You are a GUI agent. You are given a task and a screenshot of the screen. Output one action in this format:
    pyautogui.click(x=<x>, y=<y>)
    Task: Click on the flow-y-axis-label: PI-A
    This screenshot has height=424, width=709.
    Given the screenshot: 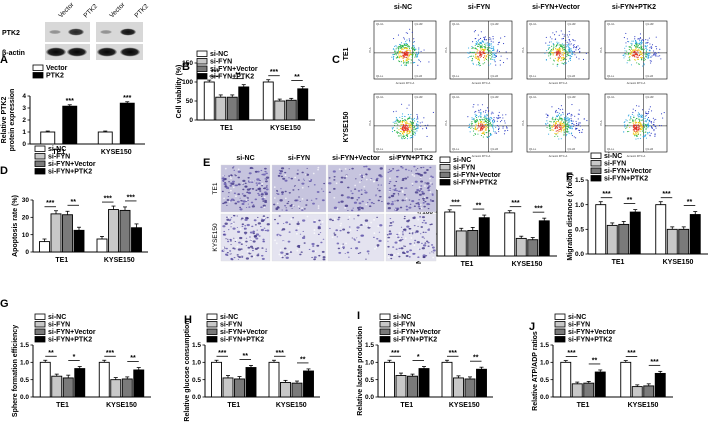 What is the action you would take?
    pyautogui.click(x=370, y=49)
    